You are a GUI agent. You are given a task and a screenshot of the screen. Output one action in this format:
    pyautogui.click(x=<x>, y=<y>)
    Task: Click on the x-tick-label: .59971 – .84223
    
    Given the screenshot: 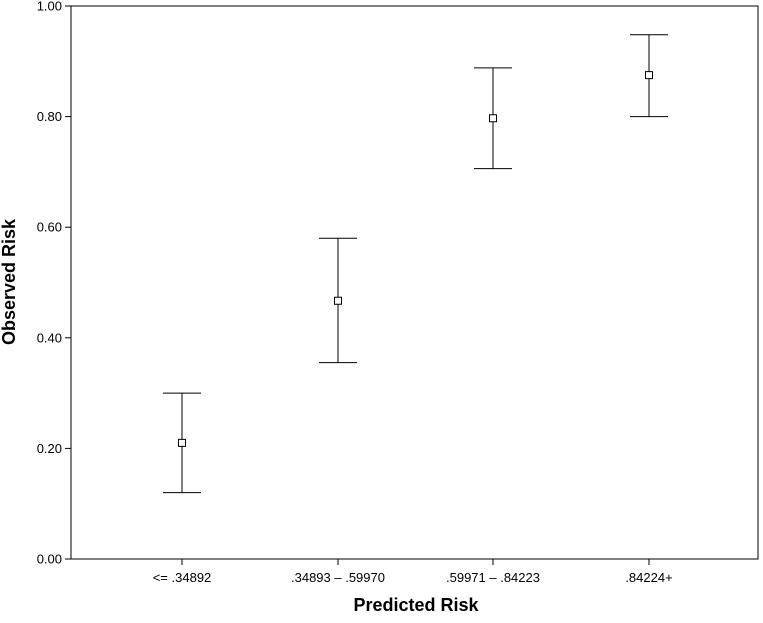 What is the action you would take?
    pyautogui.click(x=493, y=577)
    